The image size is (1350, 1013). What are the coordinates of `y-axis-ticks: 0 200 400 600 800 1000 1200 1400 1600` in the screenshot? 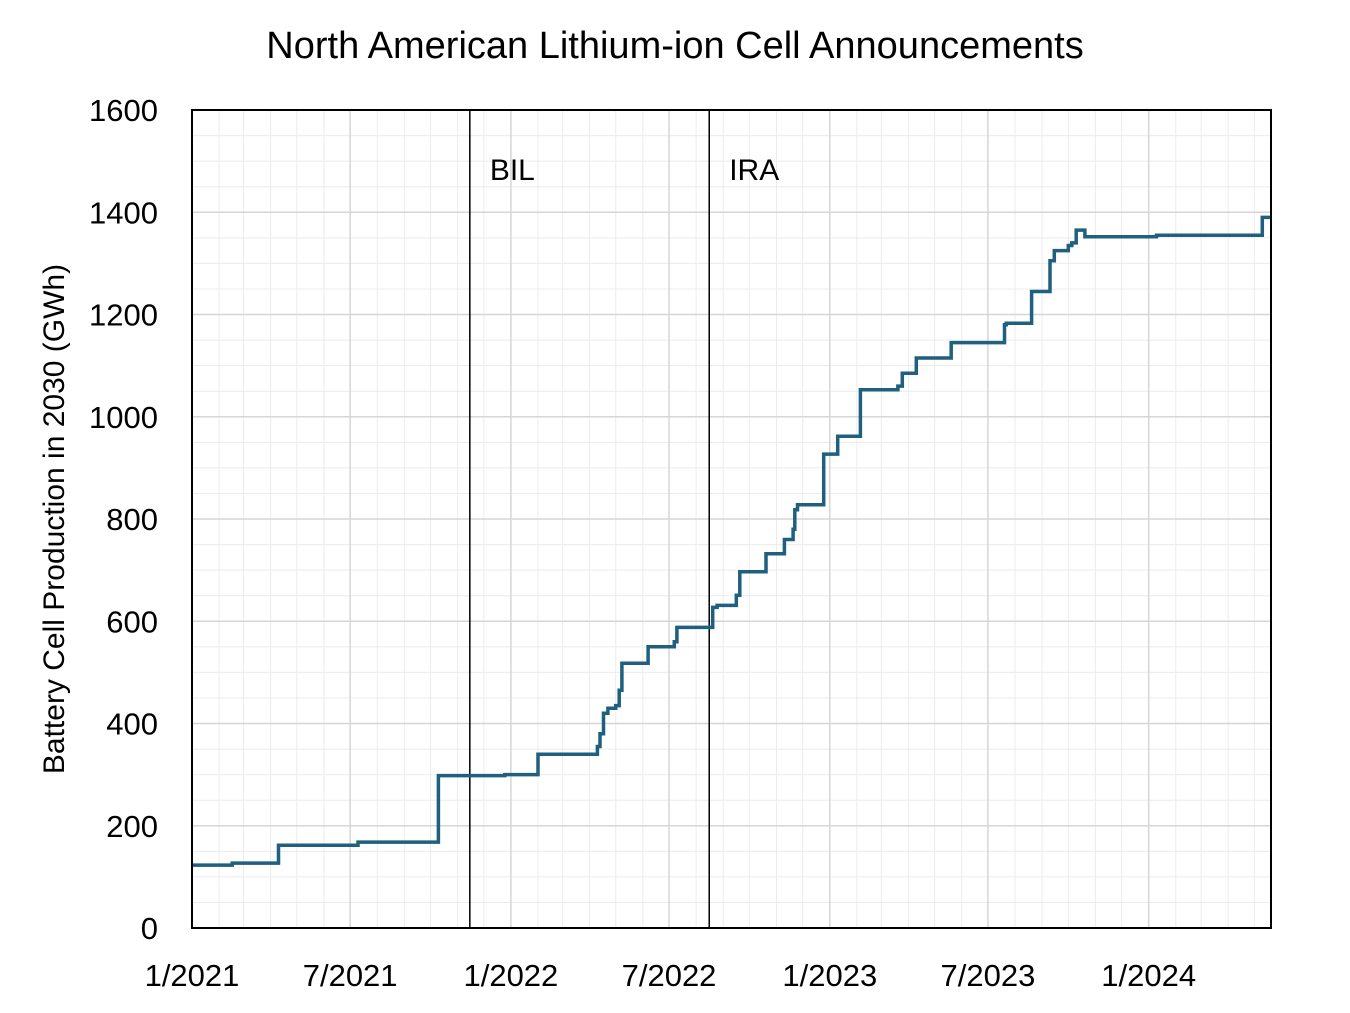 It's located at (123, 519).